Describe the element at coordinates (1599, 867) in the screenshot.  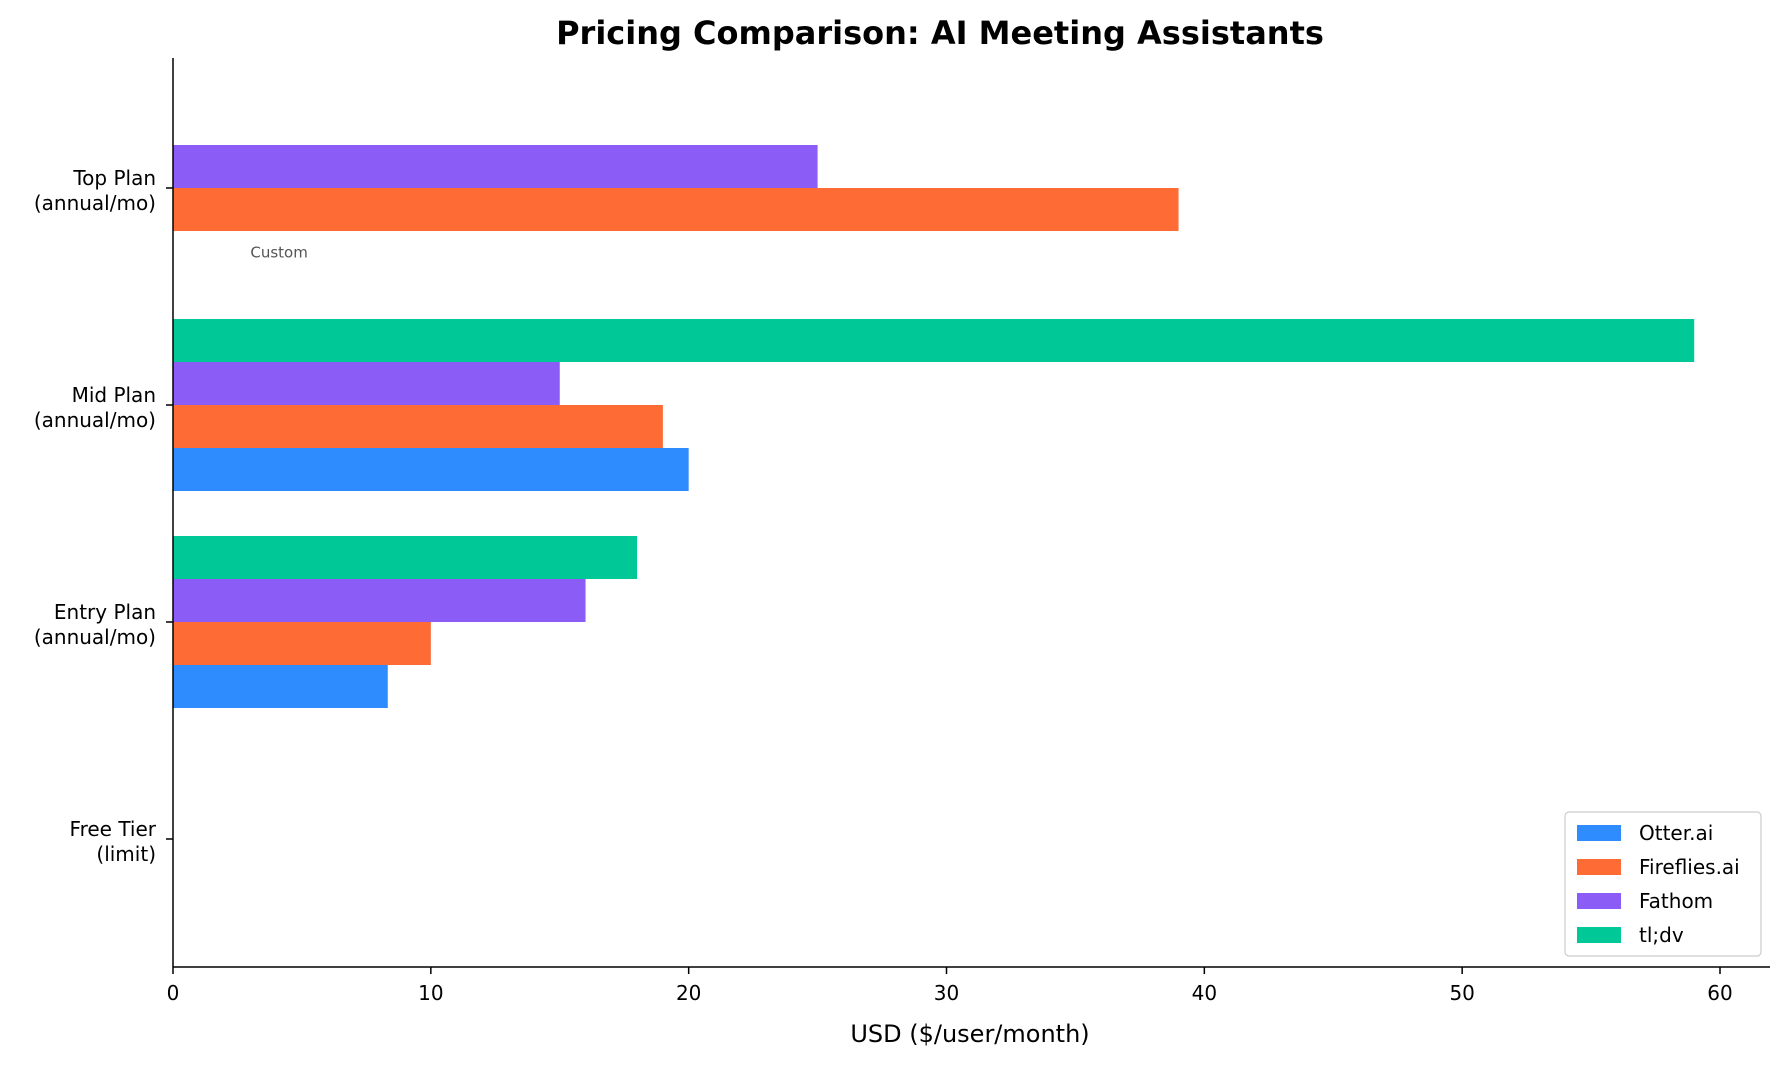
I see `legend-swatch-fireflies-ai` at that location.